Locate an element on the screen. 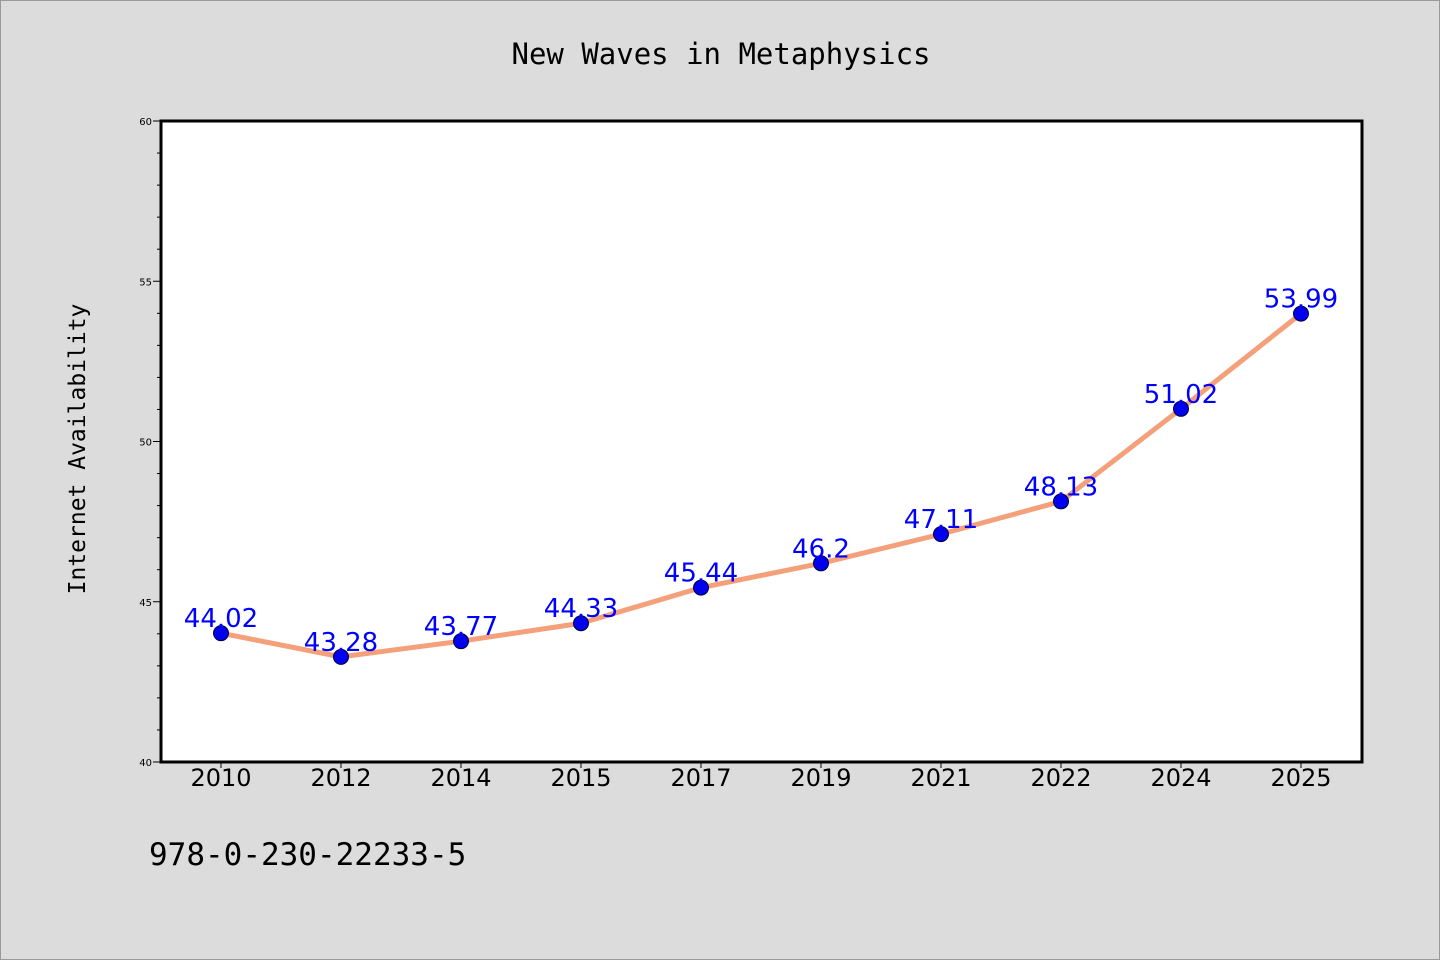 This screenshot has height=960, width=1440. data-label: 48.13 is located at coordinates (1061, 487).